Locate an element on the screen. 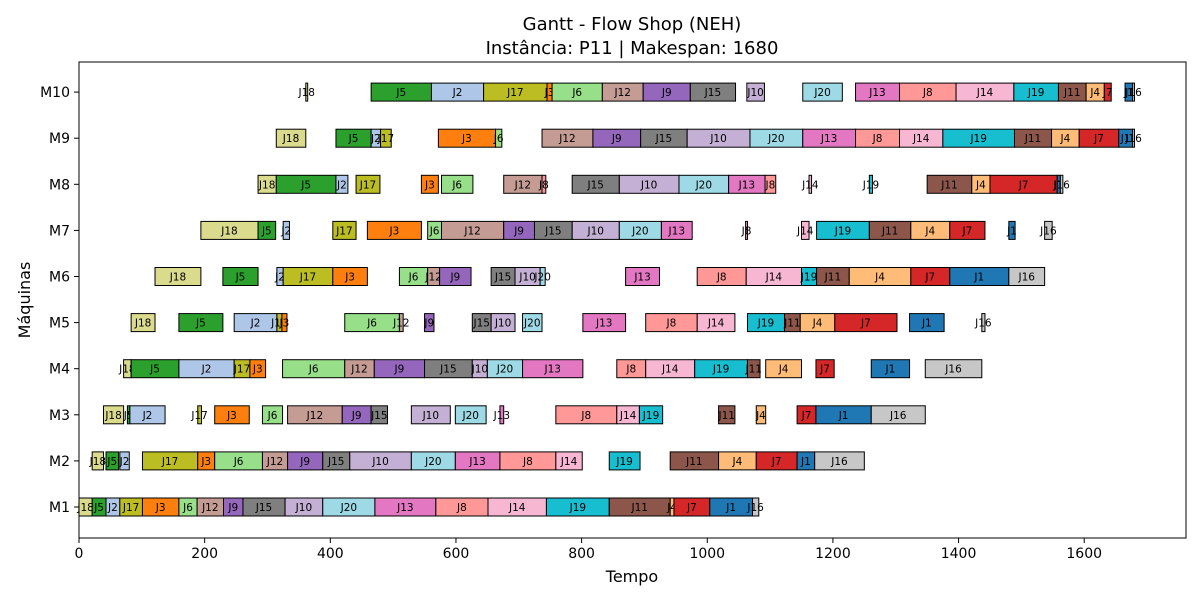 The height and width of the screenshot is (600, 1200). x-tick-label: 200 is located at coordinates (204, 554).